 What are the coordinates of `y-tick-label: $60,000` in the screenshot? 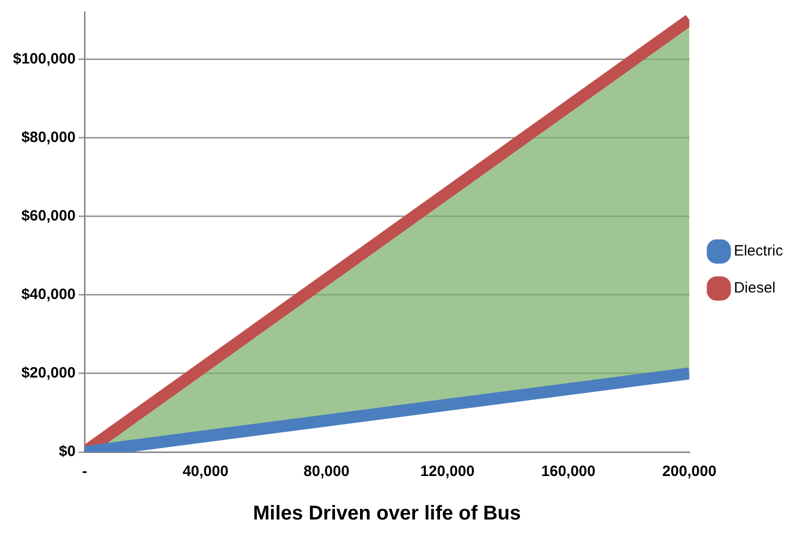 It's located at (48, 215).